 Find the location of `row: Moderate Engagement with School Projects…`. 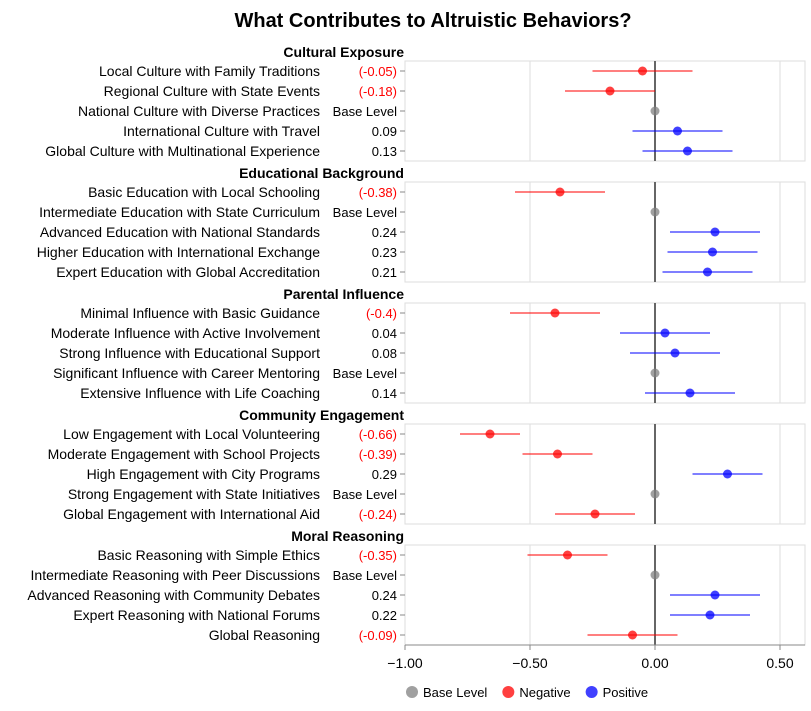

row: Moderate Engagement with School Projects… is located at coordinates (320, 454).